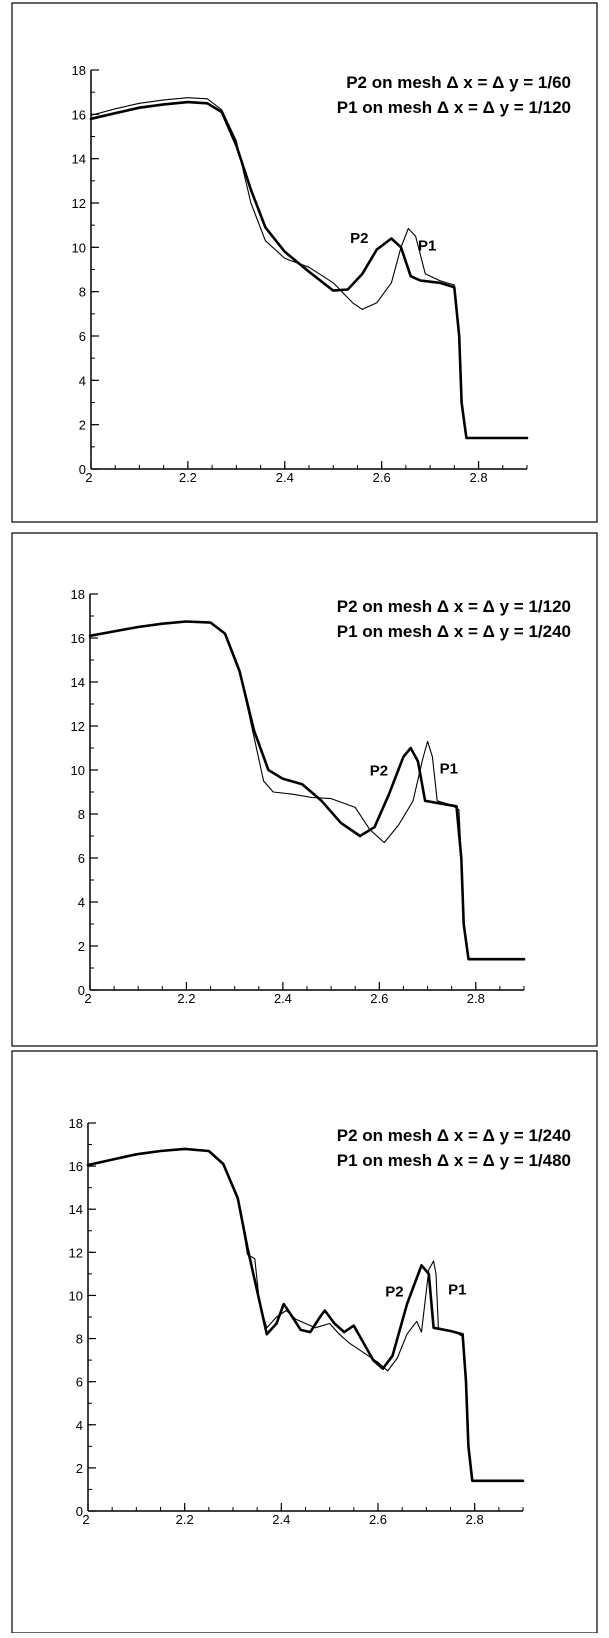 The height and width of the screenshot is (1638, 609). Describe the element at coordinates (454, 107) in the screenshot. I see `legend-entry-p1: P1 on mesh Δ x = Δ y = 1/120` at that location.